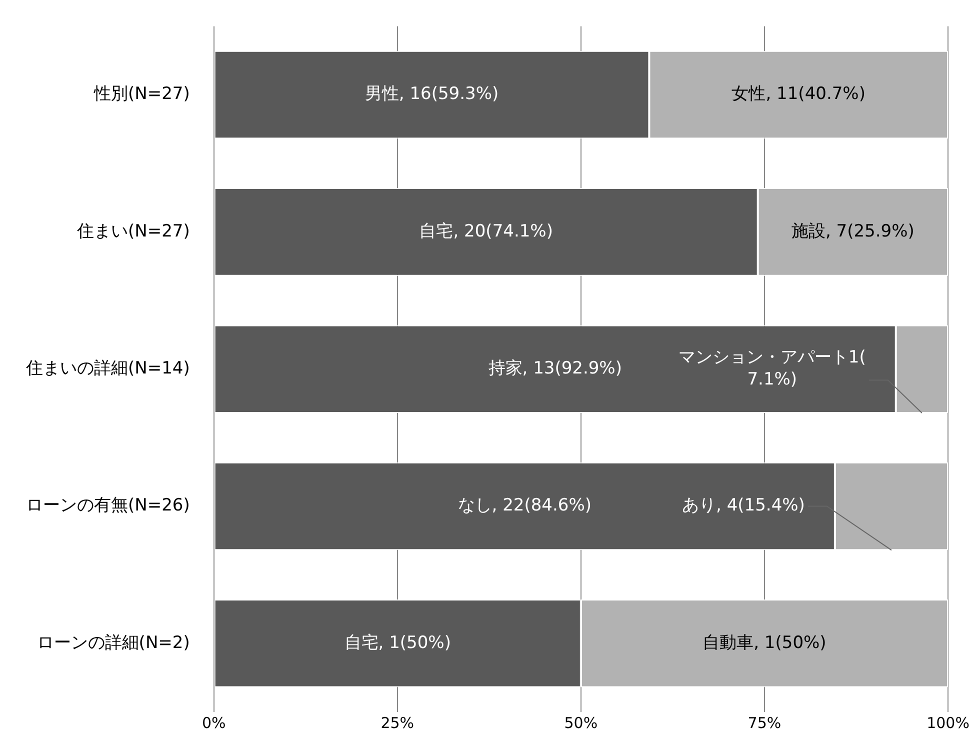  Describe the element at coordinates (431, 94) in the screenshot. I see `data-label: 男性, 16(59.3%)` at that location.